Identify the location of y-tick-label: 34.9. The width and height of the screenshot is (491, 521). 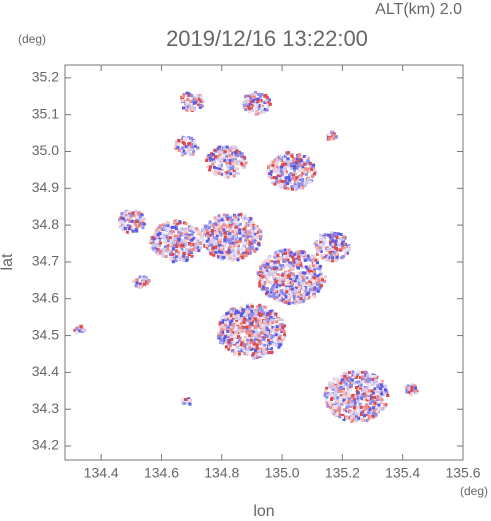
(45, 187).